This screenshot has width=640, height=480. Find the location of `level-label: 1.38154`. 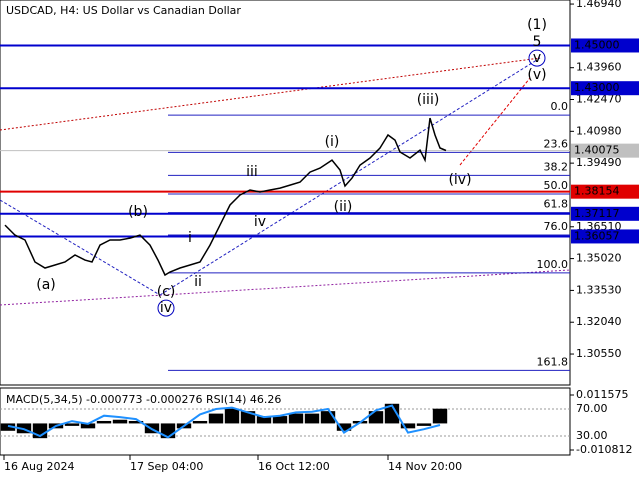

level-label: 1.38154 is located at coordinates (597, 191).